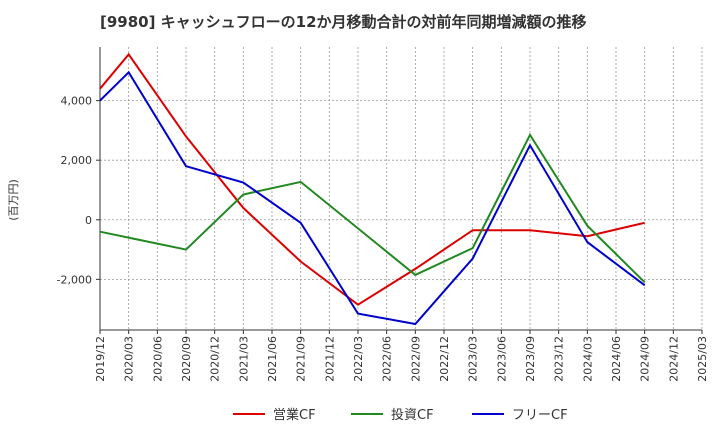 This screenshot has width=720, height=440. What do you see at coordinates (215, 359) in the screenshot?
I see `x-tick-label: 2020/12` at bounding box center [215, 359].